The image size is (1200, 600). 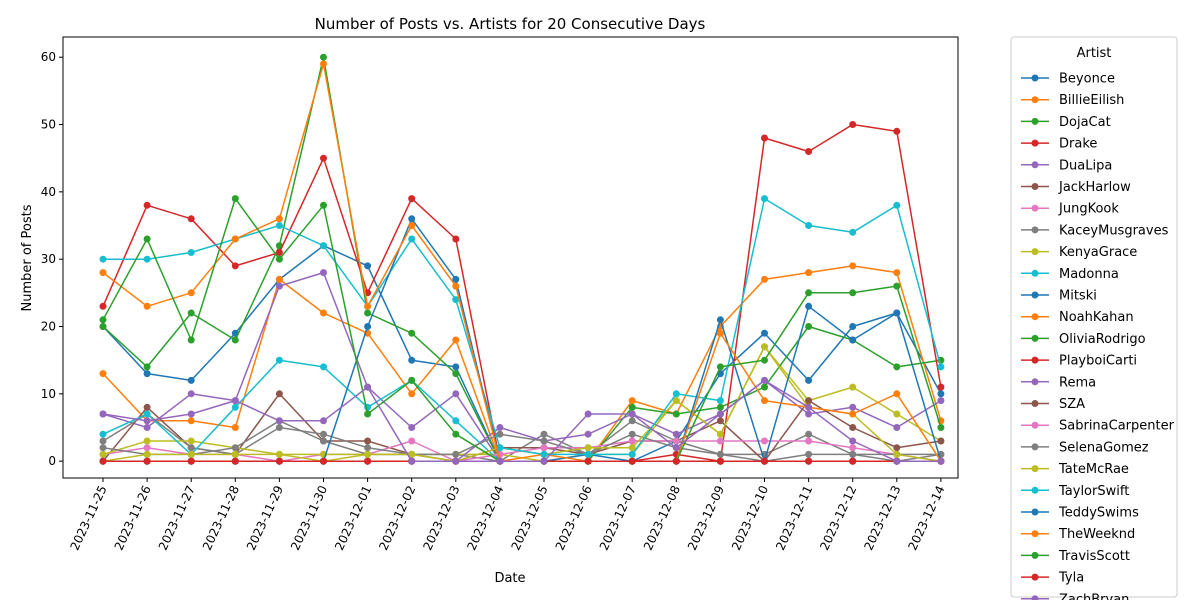 I want to click on x-axis-label: Date, so click(x=509, y=578).